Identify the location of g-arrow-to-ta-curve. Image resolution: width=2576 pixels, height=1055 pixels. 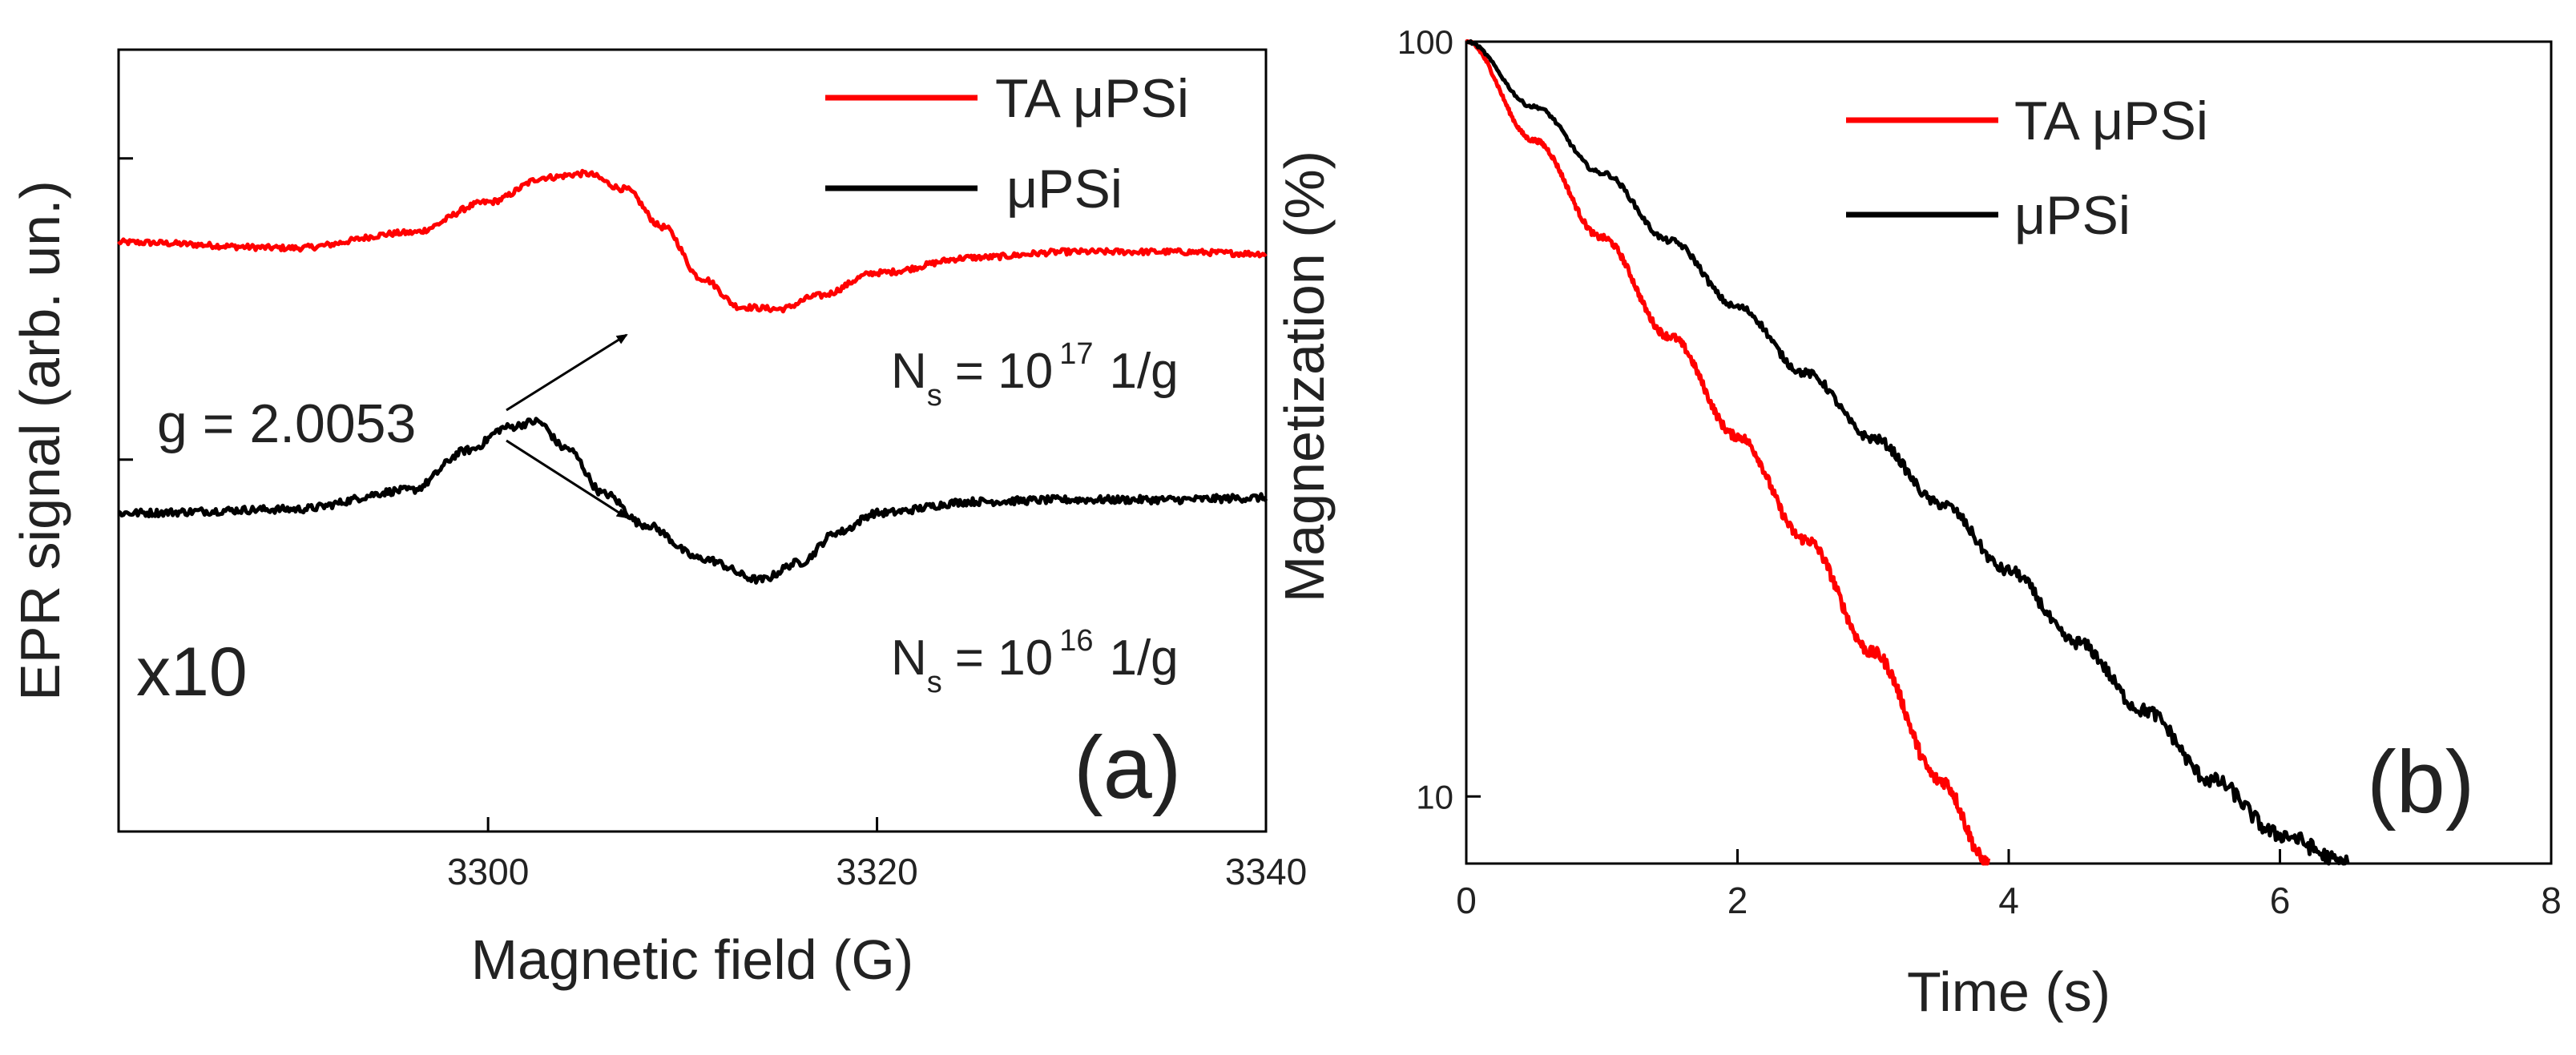
(567, 372).